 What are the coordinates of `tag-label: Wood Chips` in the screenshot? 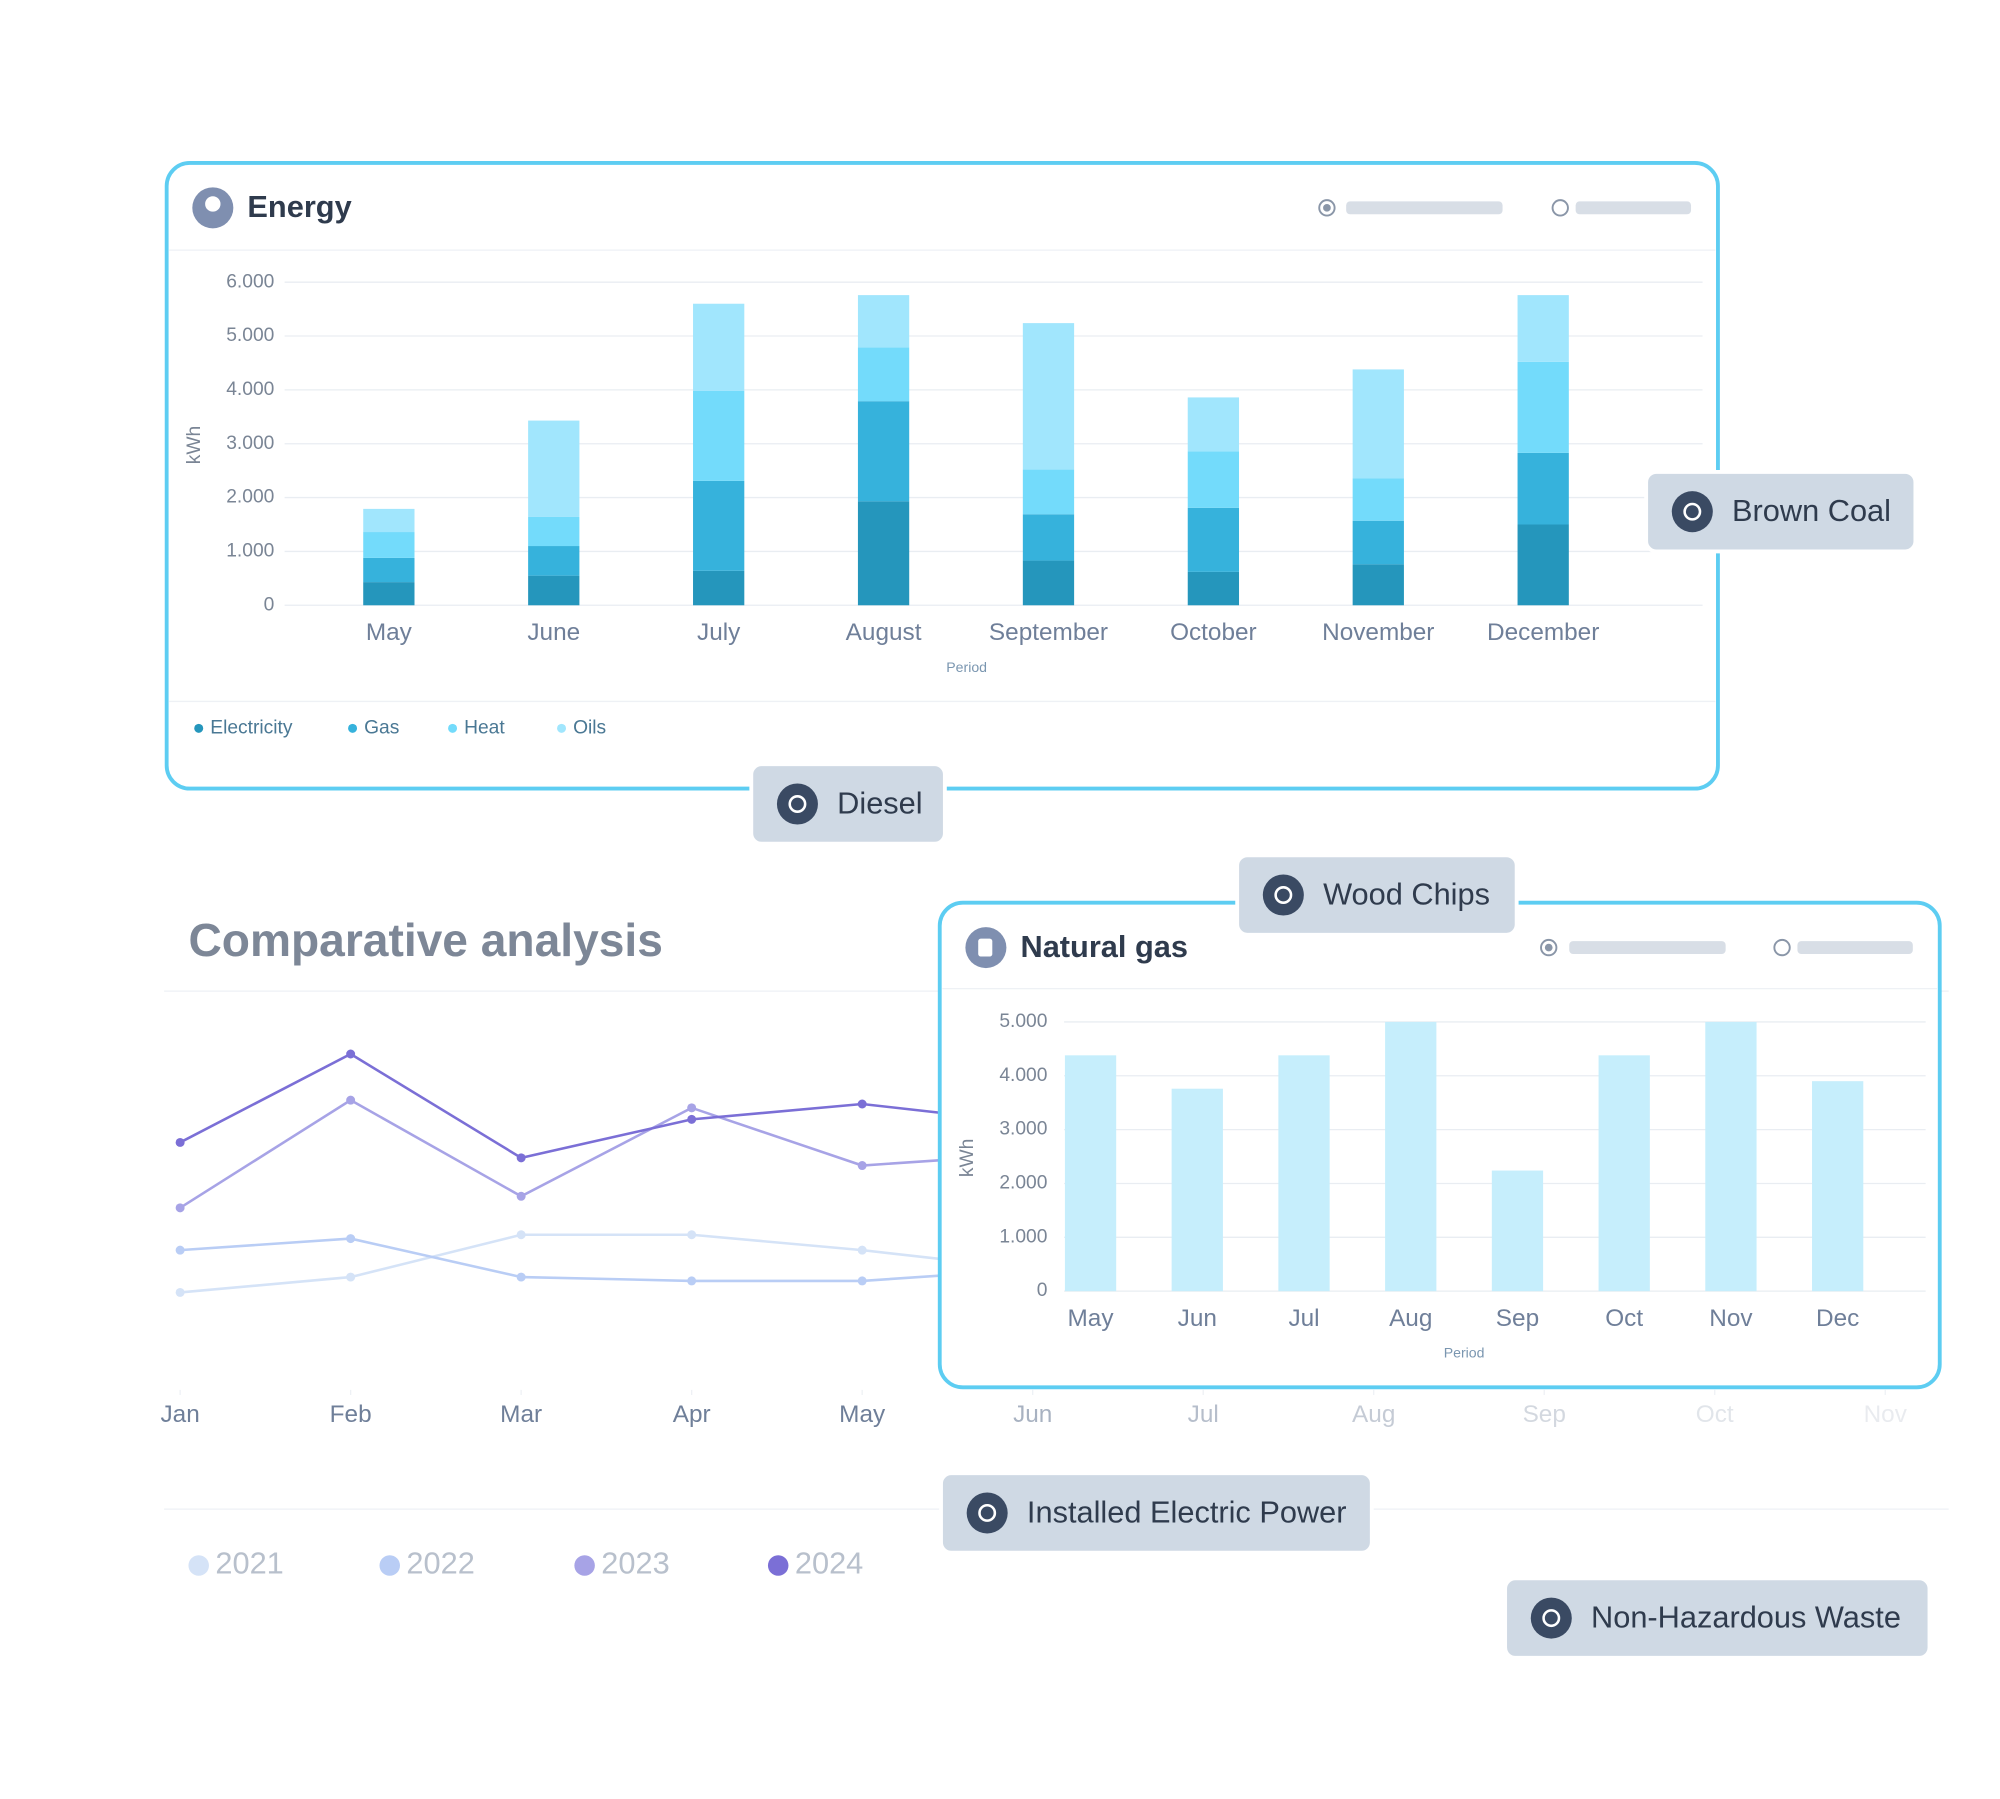 It's located at (1406, 893).